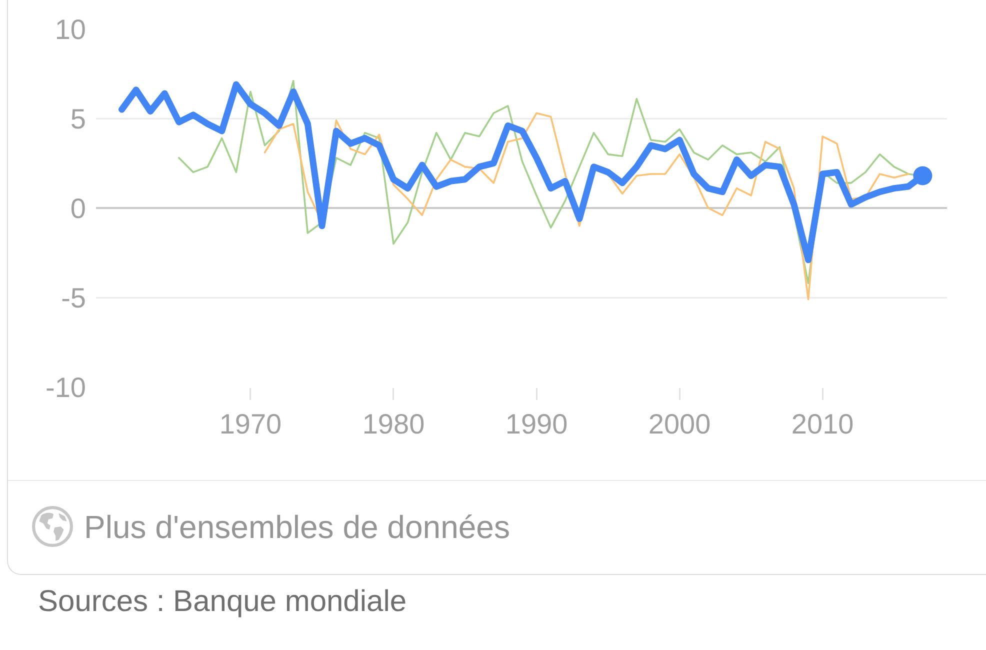  I want to click on y-tick-label: 0, so click(78, 208).